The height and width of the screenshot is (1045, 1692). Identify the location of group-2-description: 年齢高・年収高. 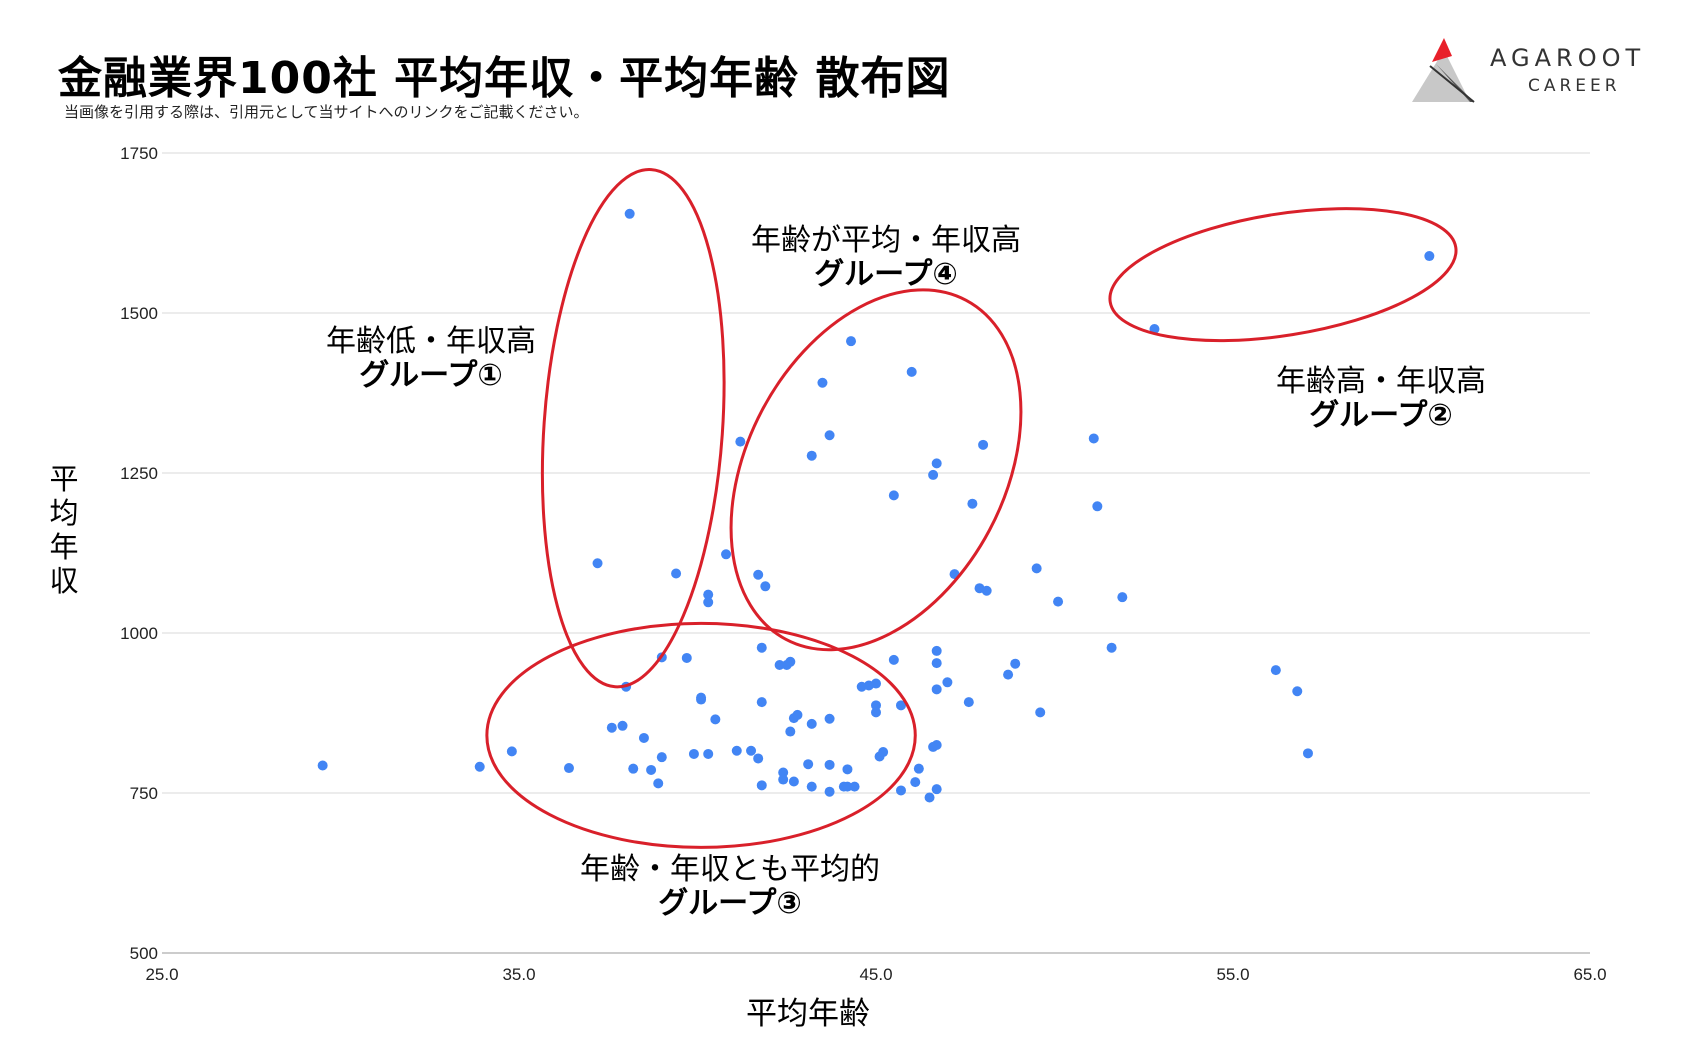
(1381, 381).